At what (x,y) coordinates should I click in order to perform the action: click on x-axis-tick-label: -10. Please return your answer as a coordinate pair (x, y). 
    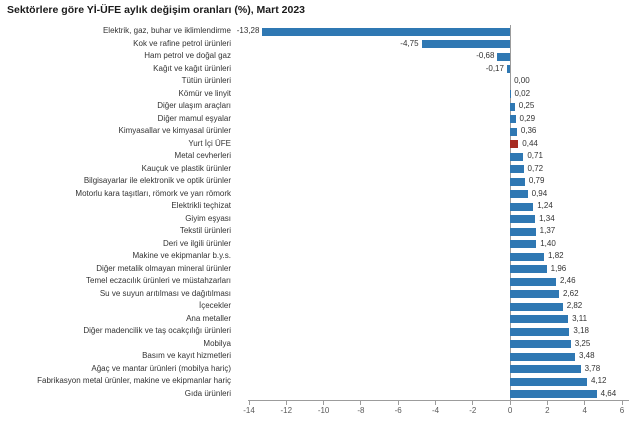
    Looking at the image, I should click on (323, 410).